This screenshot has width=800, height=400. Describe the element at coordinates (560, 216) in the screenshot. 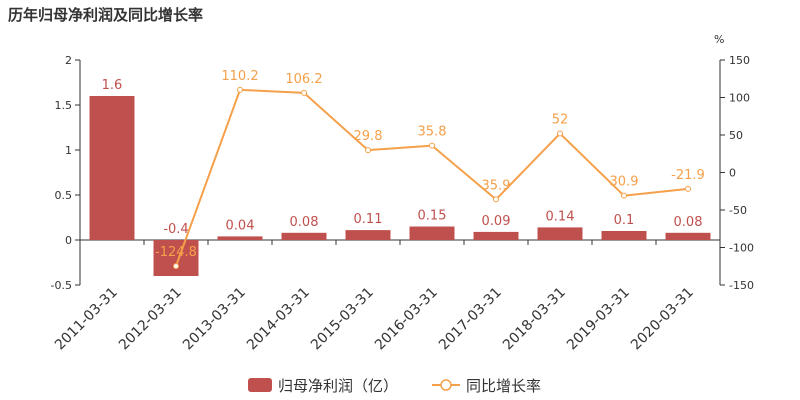

I see `bar-value-label: 0.14` at that location.